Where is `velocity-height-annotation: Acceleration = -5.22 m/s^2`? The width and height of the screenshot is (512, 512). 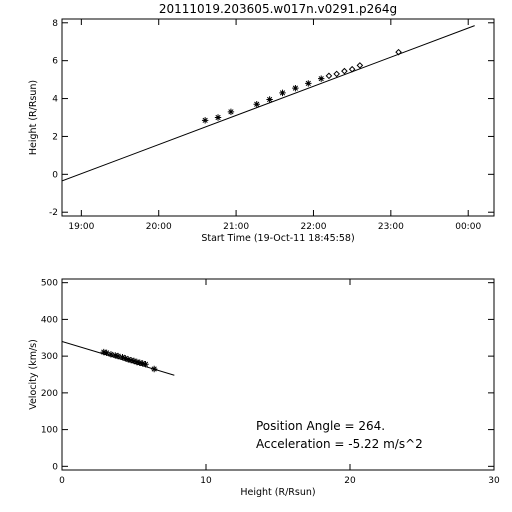 velocity-height-annotation: Acceleration = -5.22 m/s^2 is located at coordinates (339, 444).